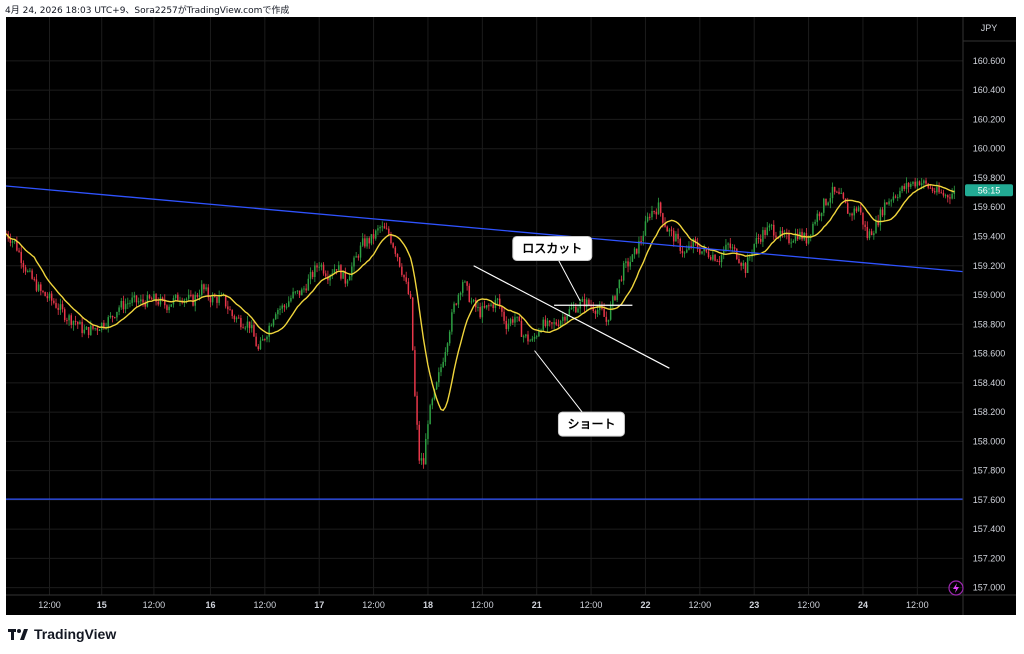 The image size is (1024, 654). Describe the element at coordinates (62, 634) in the screenshot. I see `brand: TradingView` at that location.